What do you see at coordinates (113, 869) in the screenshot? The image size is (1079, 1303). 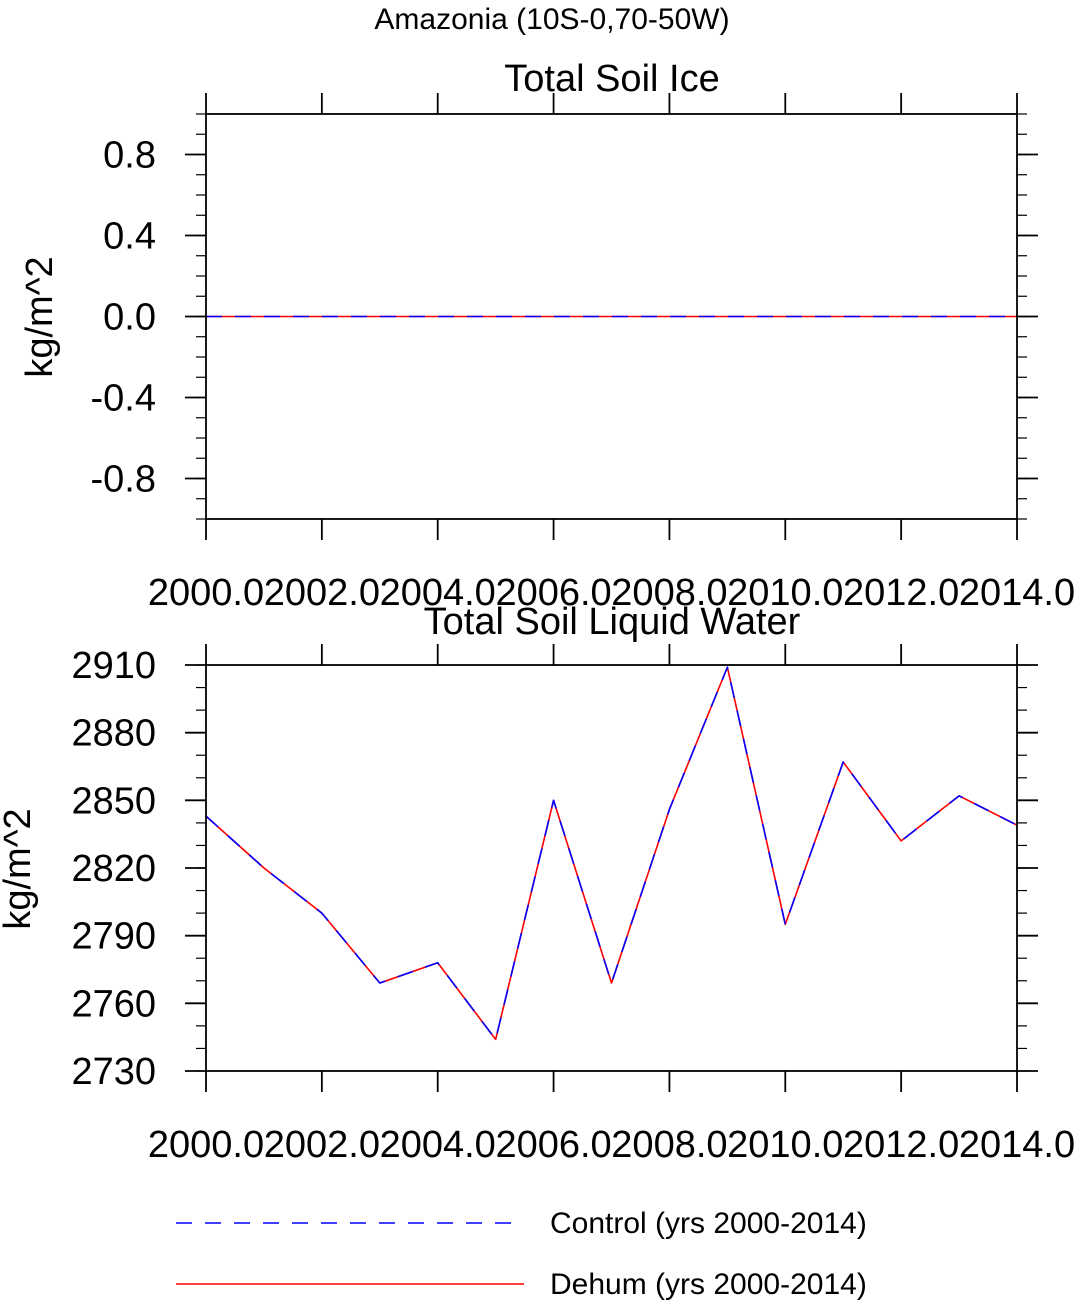 I see `y-tick-label: 2820` at bounding box center [113, 869].